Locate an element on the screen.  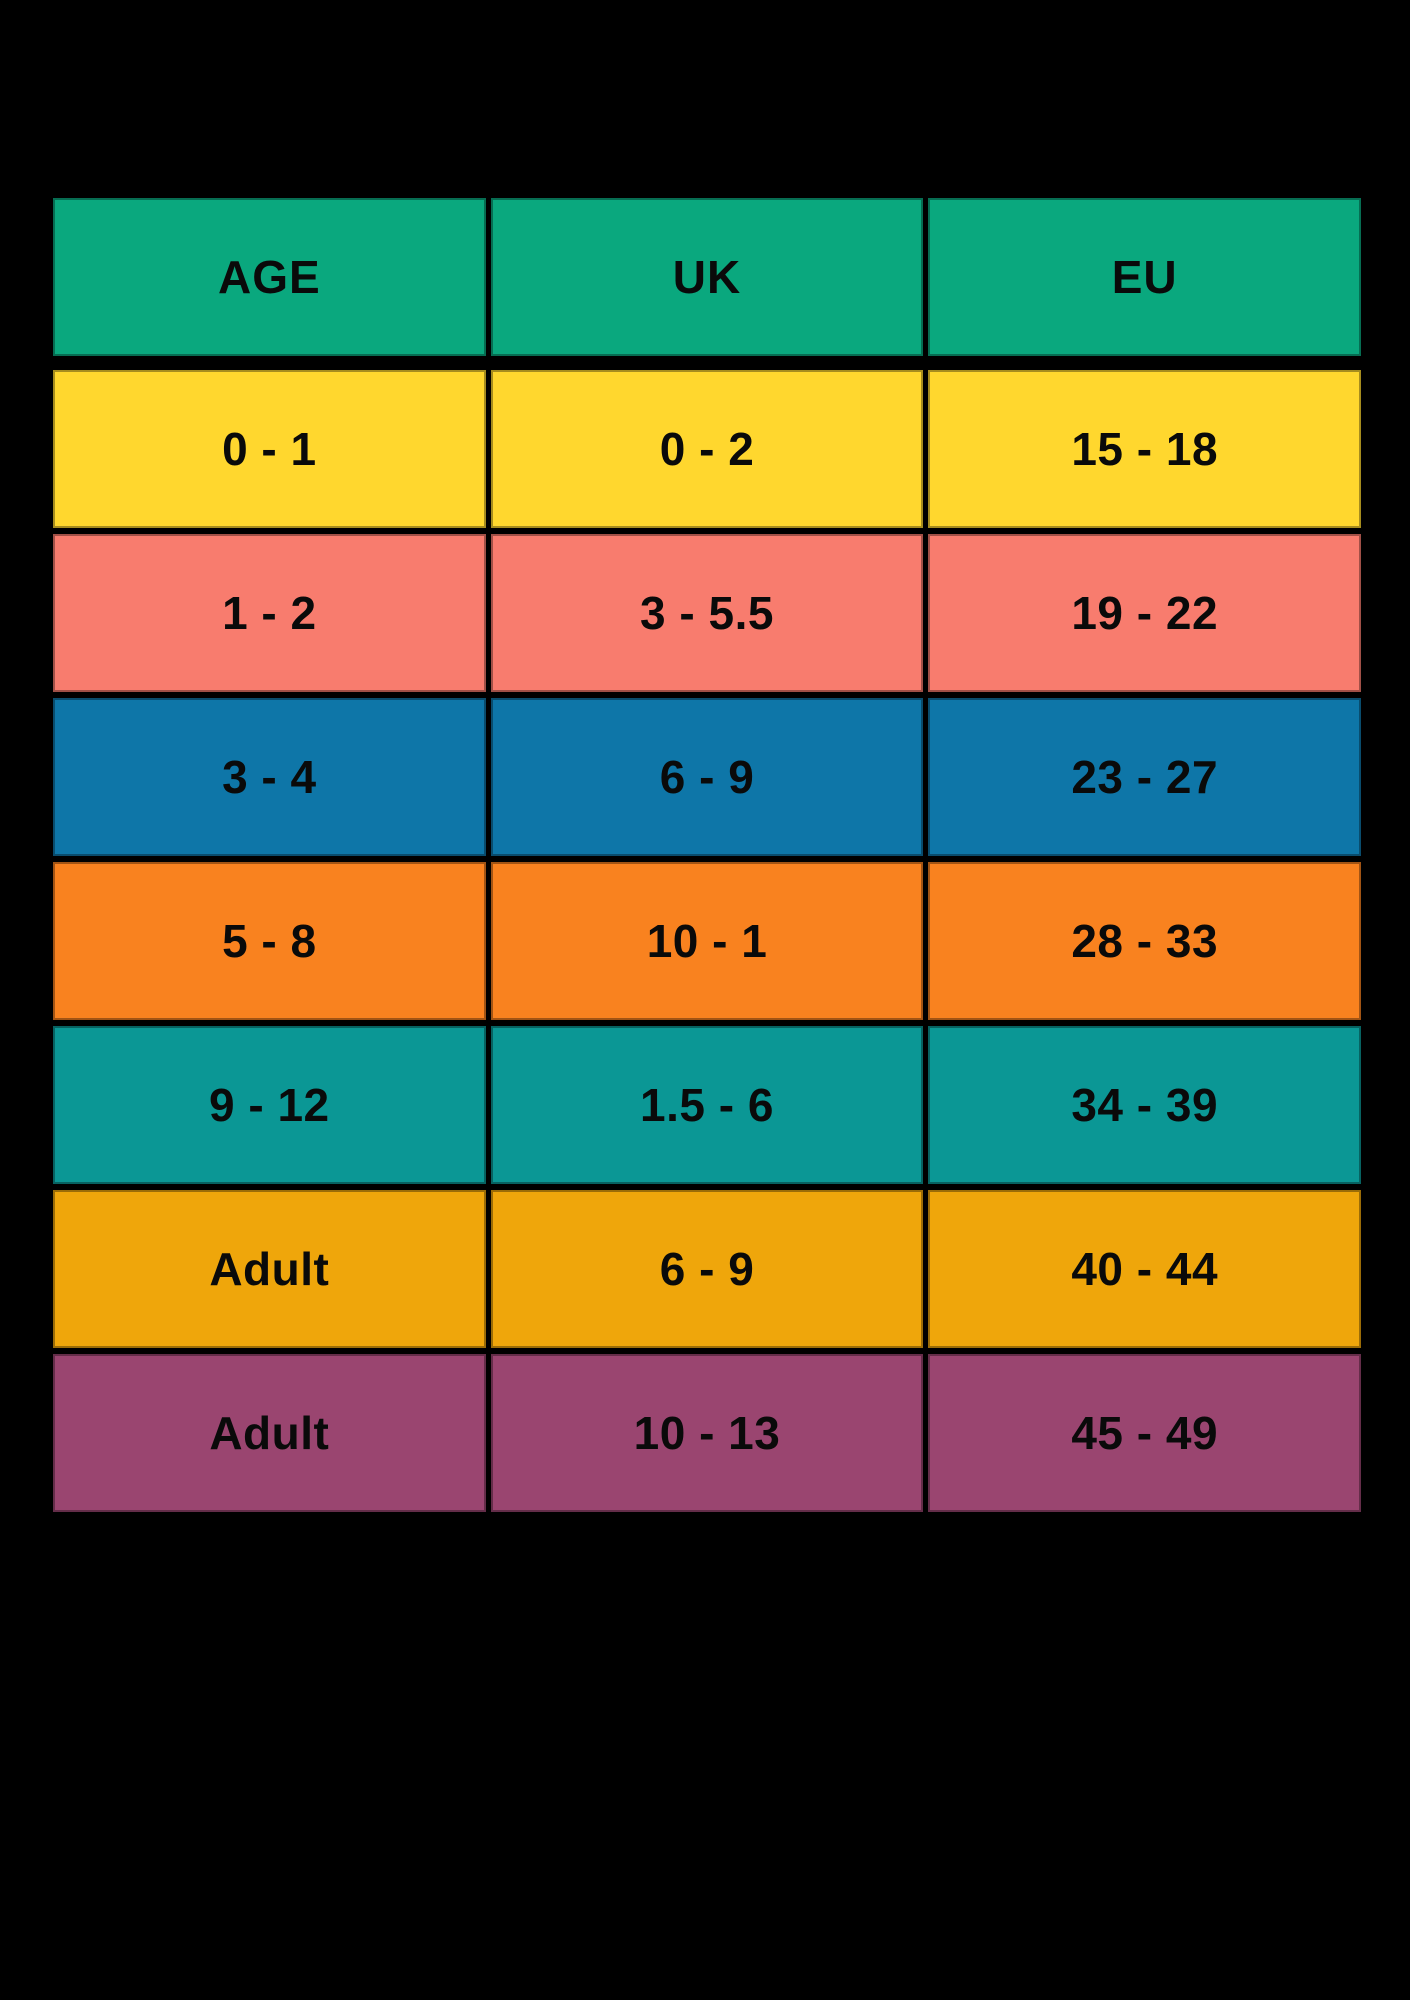
table-cell: 3 - 4 is located at coordinates (269, 777).